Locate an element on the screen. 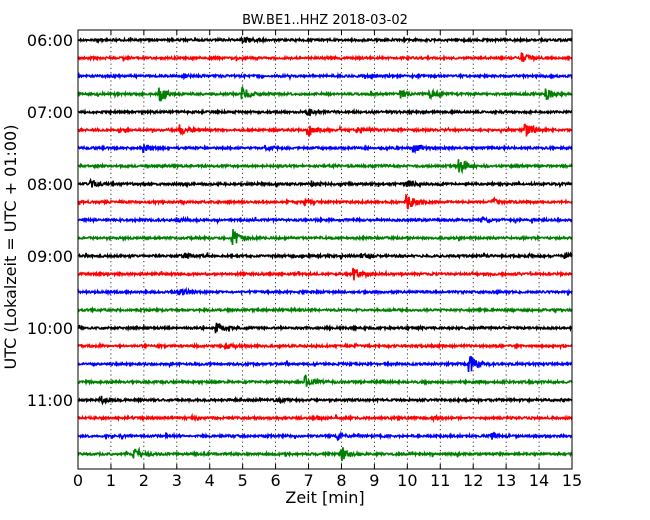 The image size is (650, 520). x-tick-label: 6 is located at coordinates (276, 480).